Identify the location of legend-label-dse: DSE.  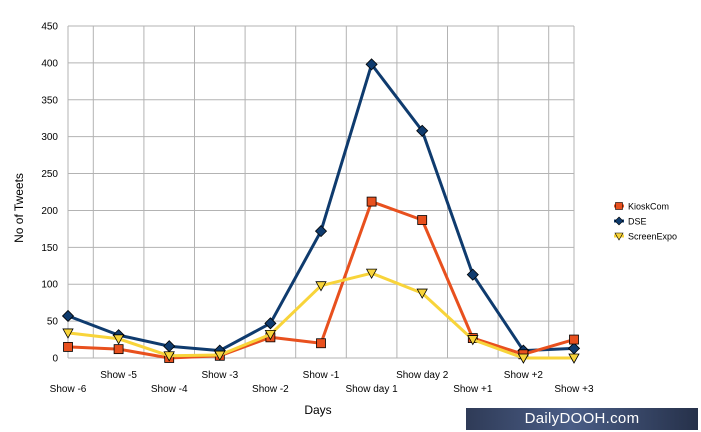
(637, 222).